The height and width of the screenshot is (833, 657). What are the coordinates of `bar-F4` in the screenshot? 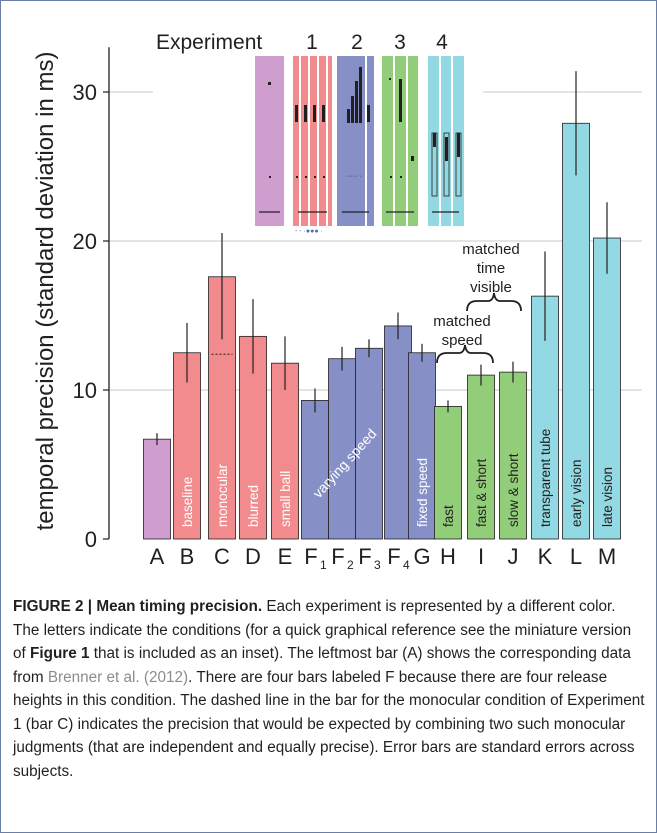 It's located at (398, 432).